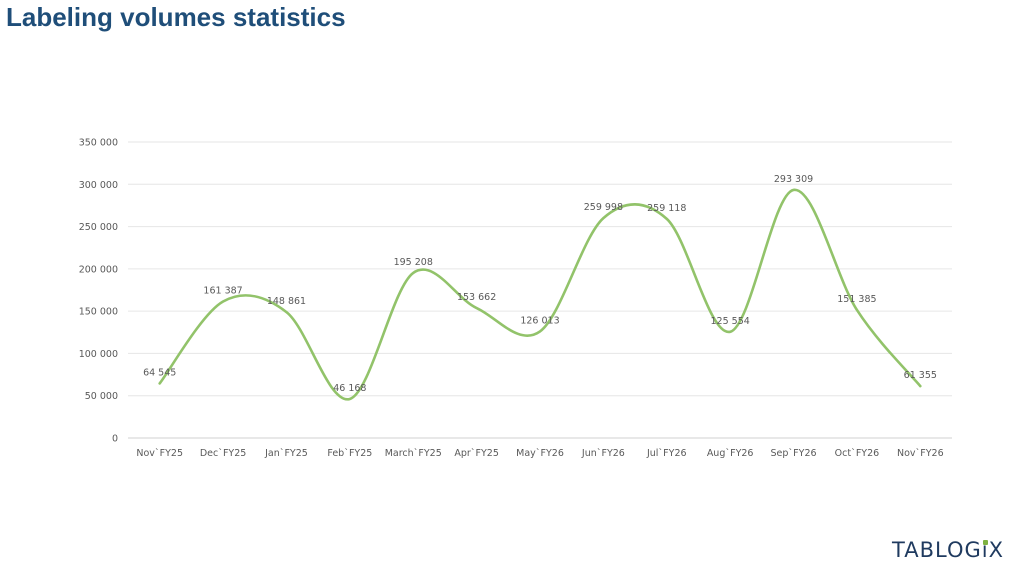 The width and height of the screenshot is (1024, 576). I want to click on y-tick-label: 50 000, so click(101, 396).